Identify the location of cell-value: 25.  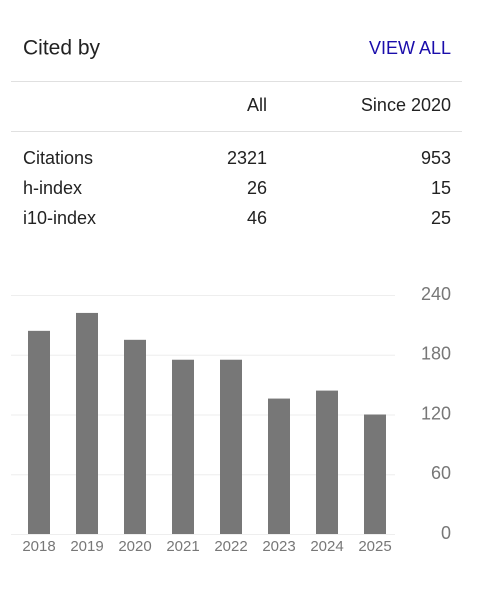
(441, 218).